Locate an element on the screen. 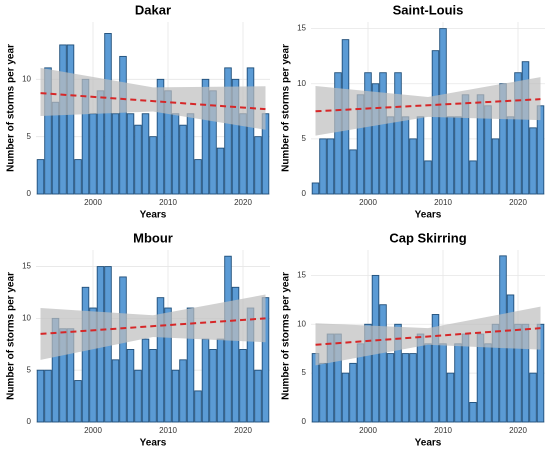 This screenshot has width=550, height=457. panel-title: Dakar is located at coordinates (153, 9).